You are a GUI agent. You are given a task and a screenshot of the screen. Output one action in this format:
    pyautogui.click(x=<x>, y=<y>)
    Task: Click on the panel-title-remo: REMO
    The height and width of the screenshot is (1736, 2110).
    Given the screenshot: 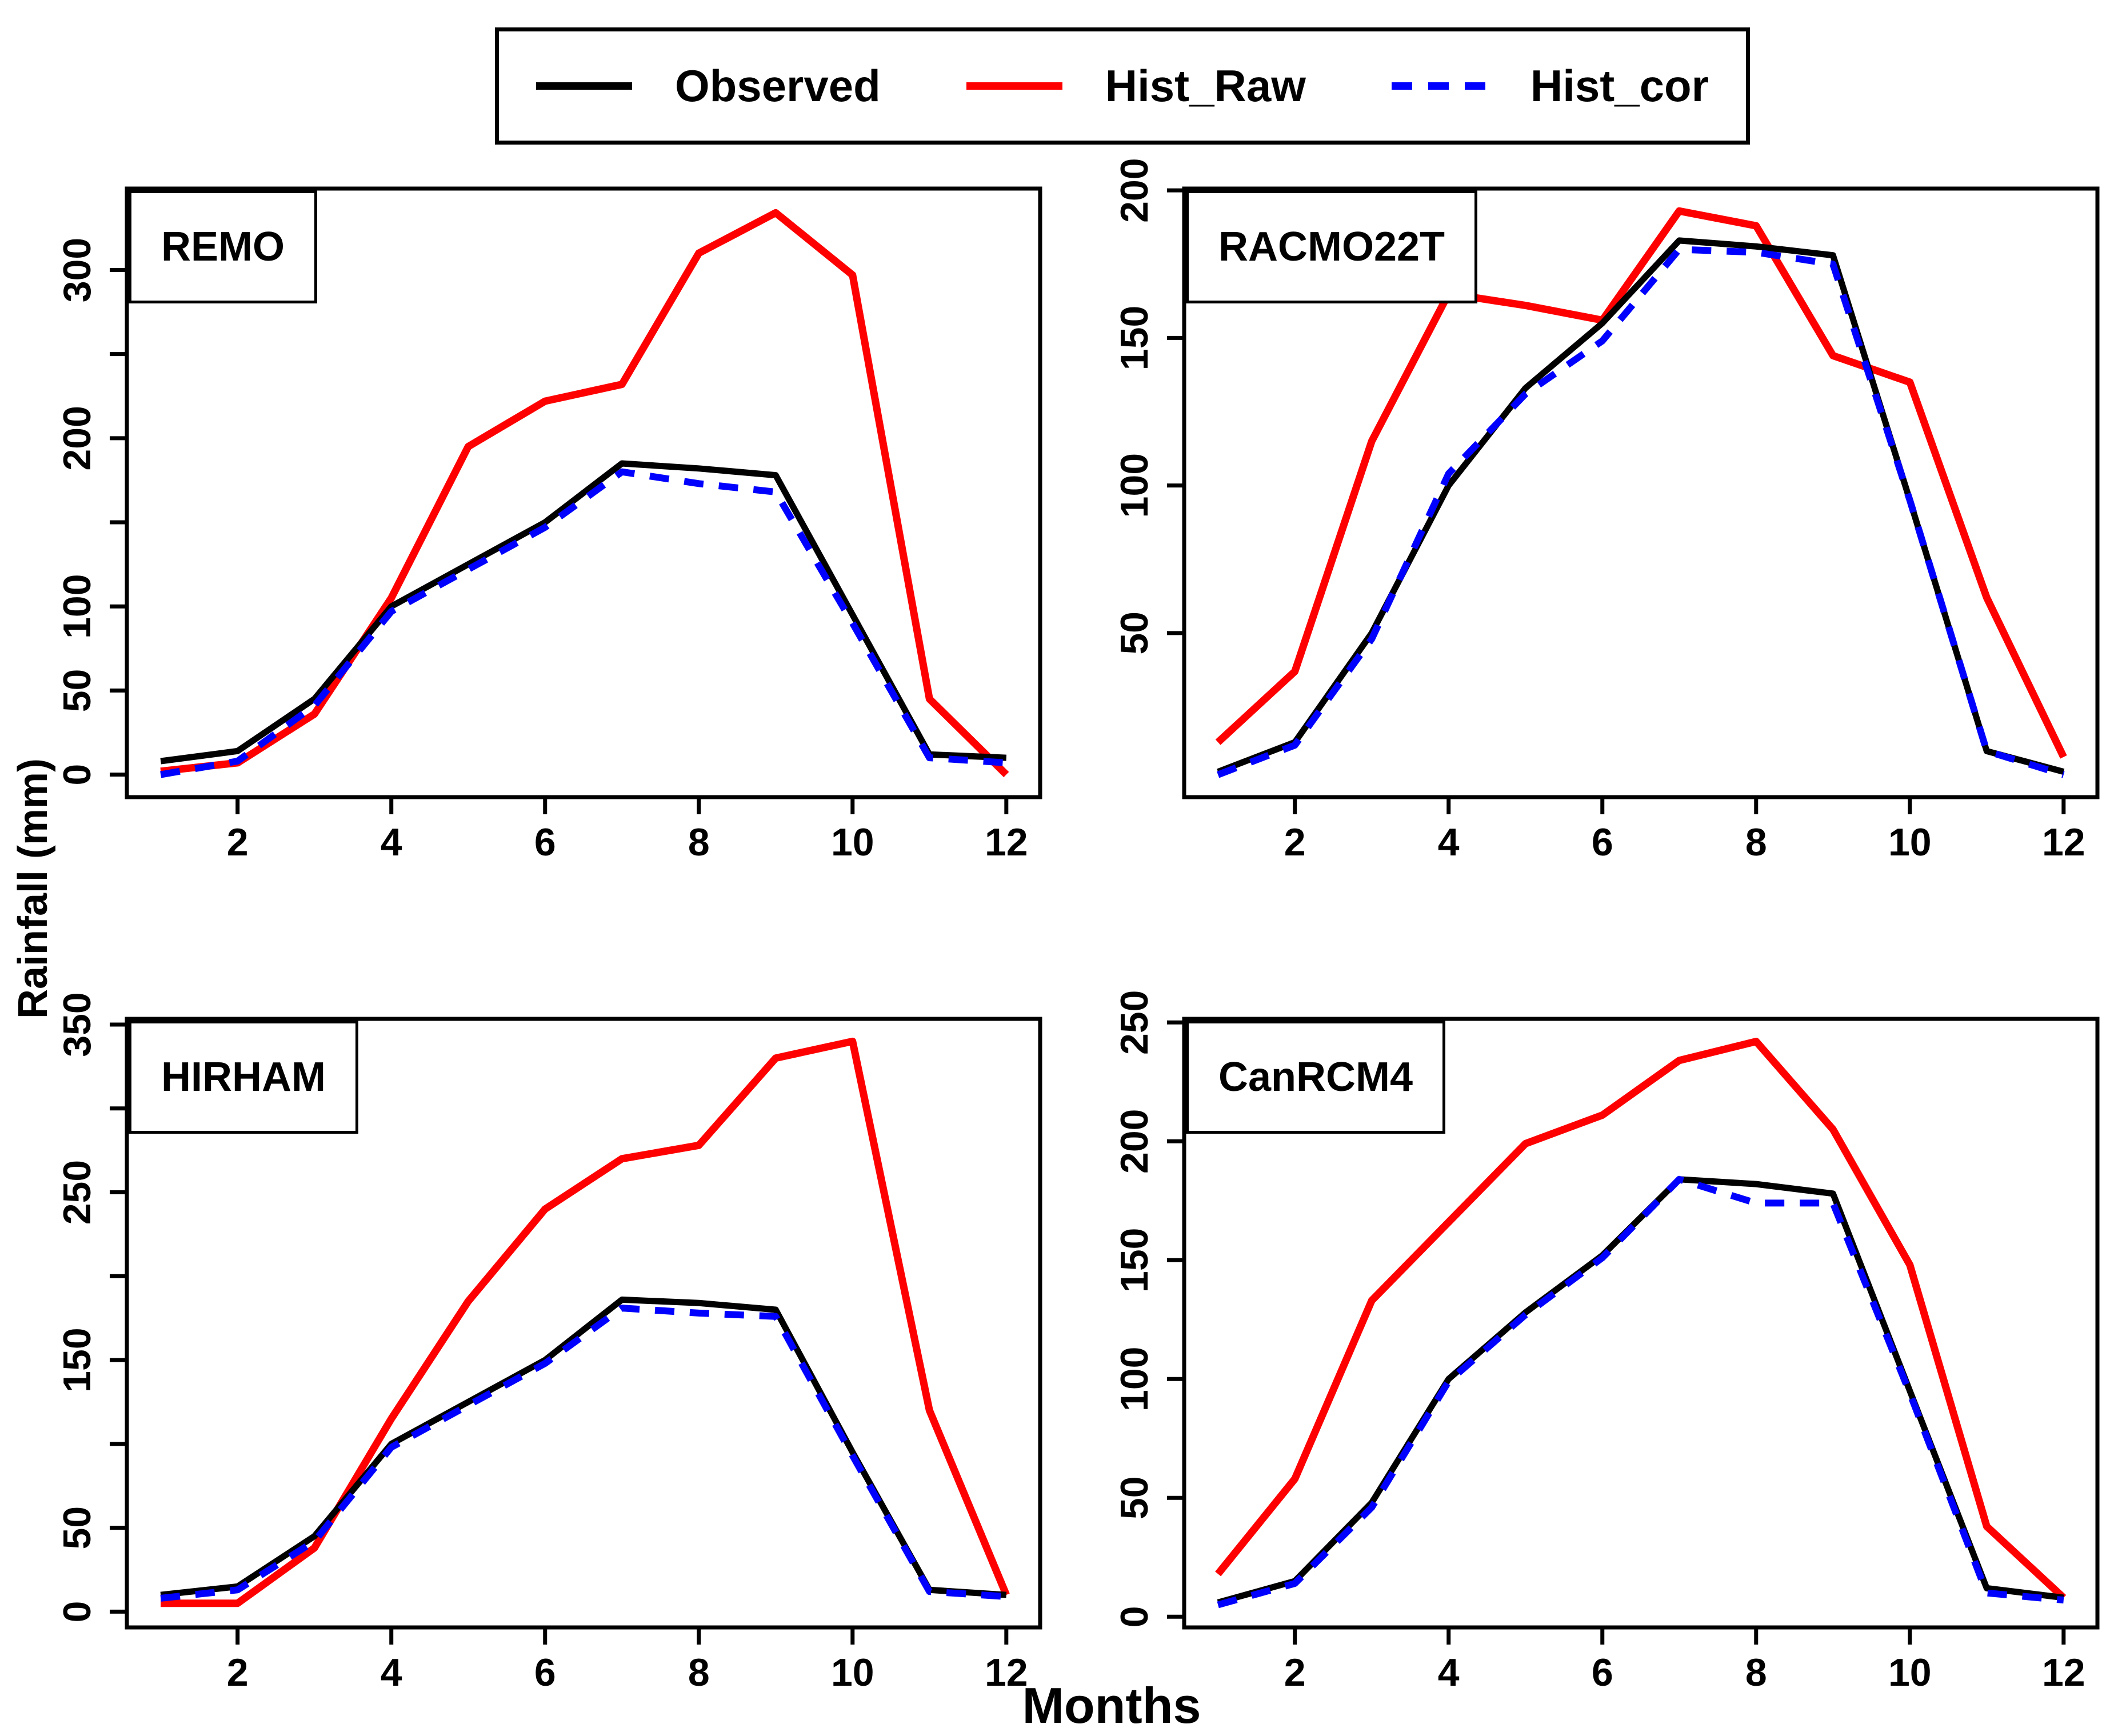 What is the action you would take?
    pyautogui.click(x=223, y=246)
    